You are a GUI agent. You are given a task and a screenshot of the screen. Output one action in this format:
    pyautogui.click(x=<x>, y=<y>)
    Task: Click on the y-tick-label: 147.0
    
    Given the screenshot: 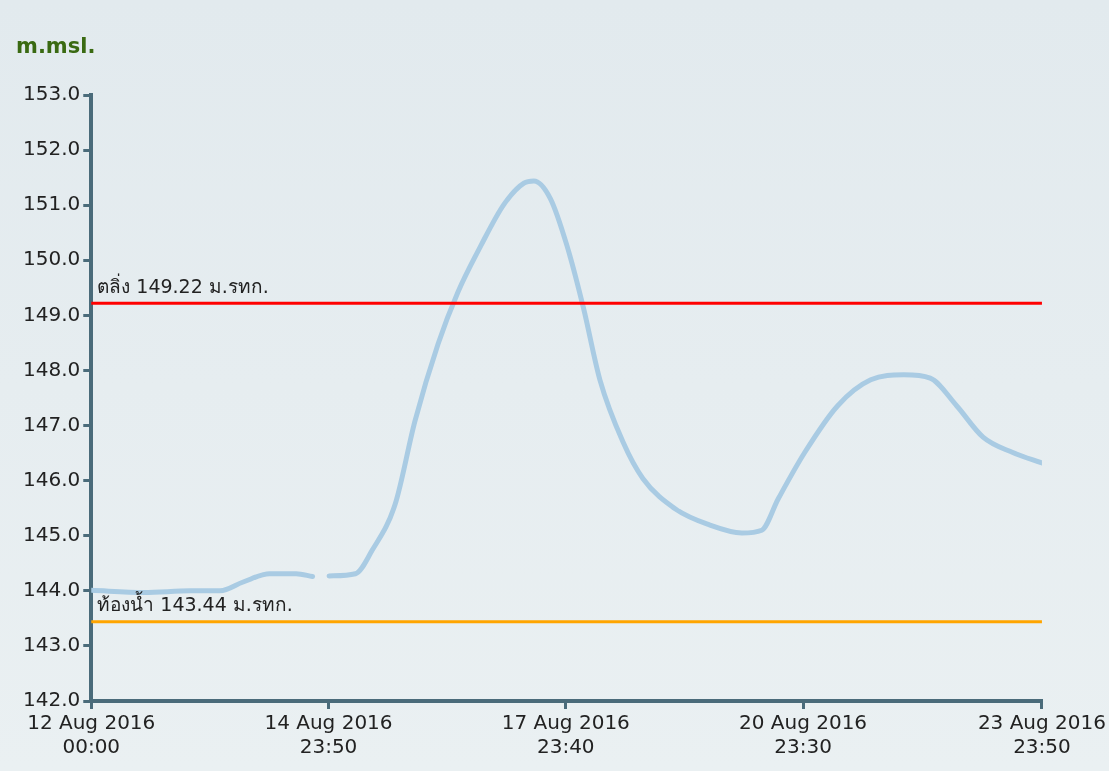 What is the action you would take?
    pyautogui.click(x=51, y=423)
    